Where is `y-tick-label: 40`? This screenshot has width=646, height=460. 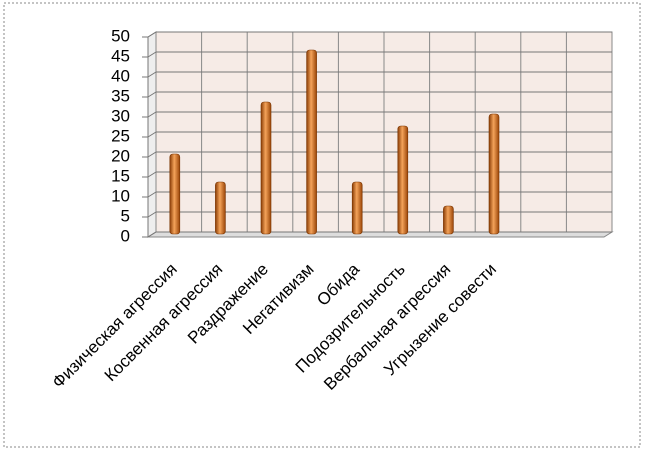 y-tick-label: 40 is located at coordinates (120, 75).